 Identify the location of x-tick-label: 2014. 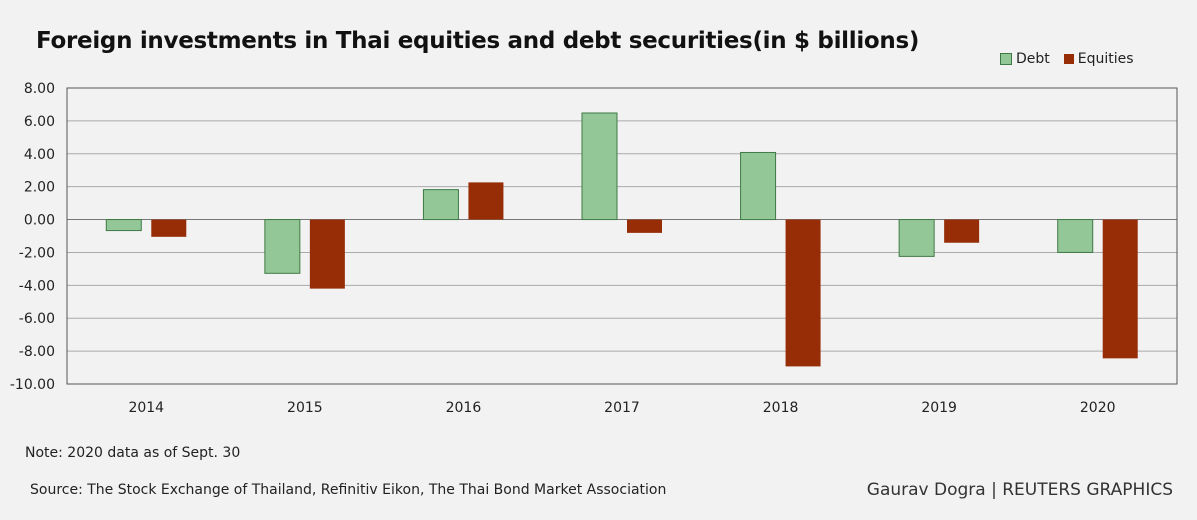
(146, 408).